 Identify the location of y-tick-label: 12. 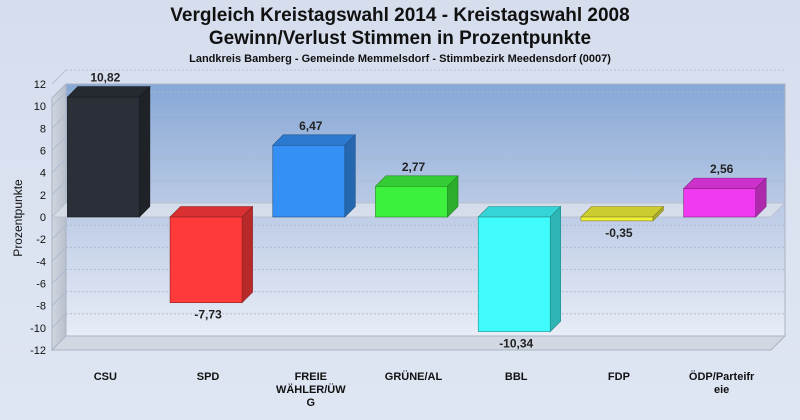
(40, 85).